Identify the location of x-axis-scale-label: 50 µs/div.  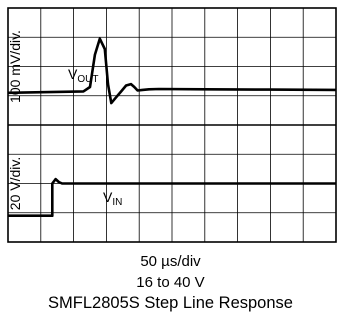
(170, 261).